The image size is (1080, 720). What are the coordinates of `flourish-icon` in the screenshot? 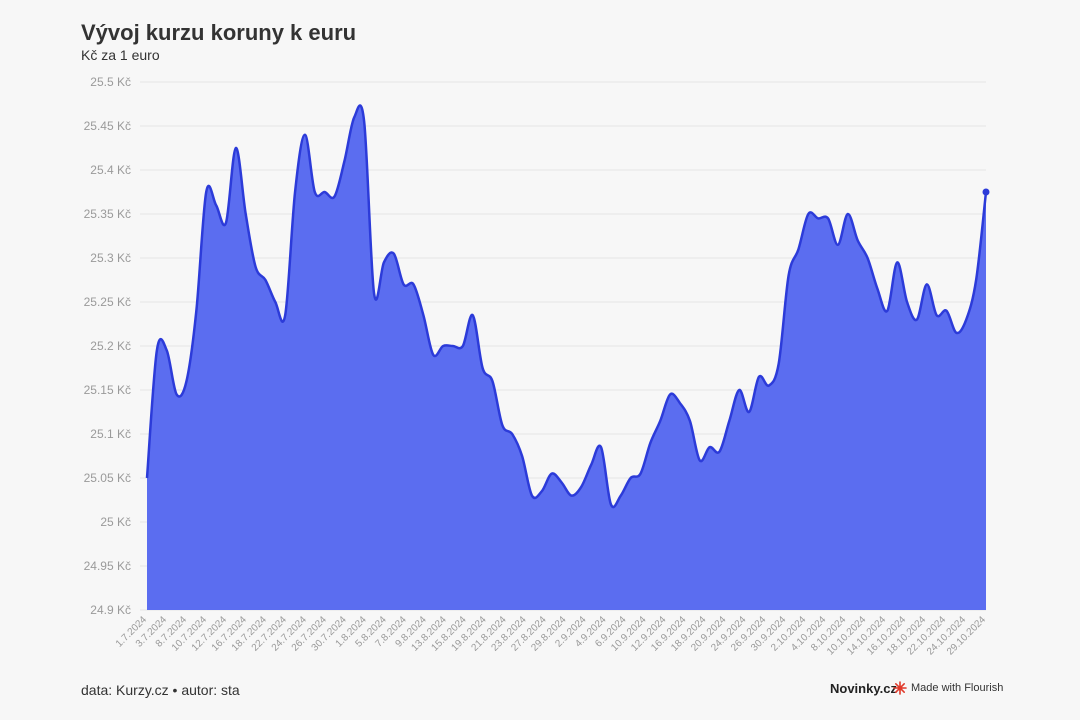 It's located at (900, 688).